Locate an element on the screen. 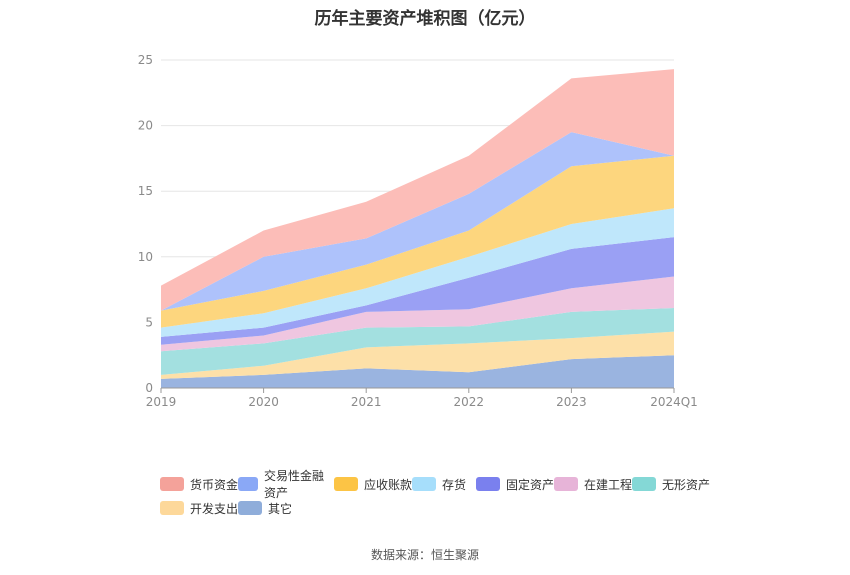 The height and width of the screenshot is (575, 850). legend-item: 开发支出 is located at coordinates (199, 508).